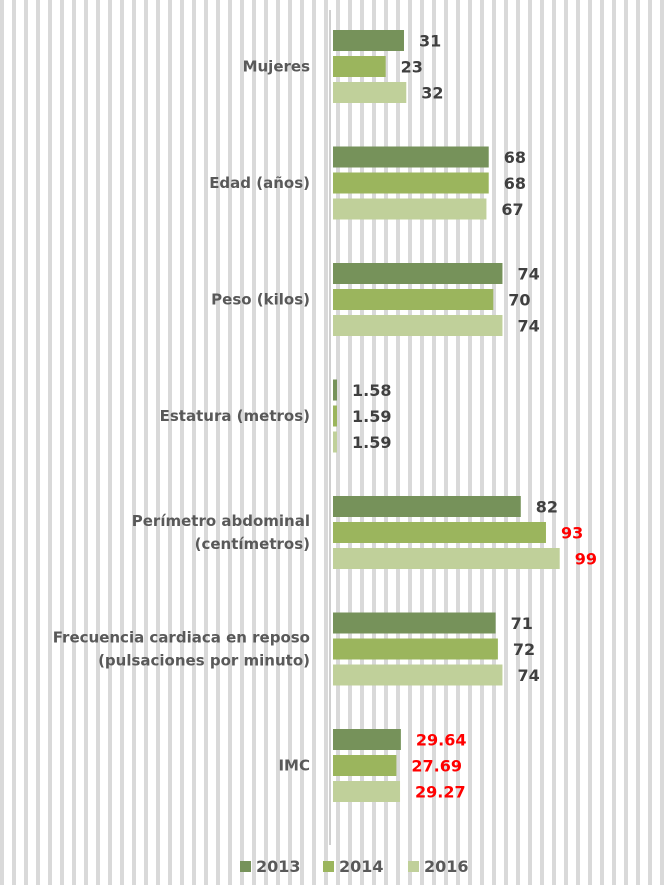  What do you see at coordinates (440, 792) in the screenshot?
I see `value-label: 29.27` at bounding box center [440, 792].